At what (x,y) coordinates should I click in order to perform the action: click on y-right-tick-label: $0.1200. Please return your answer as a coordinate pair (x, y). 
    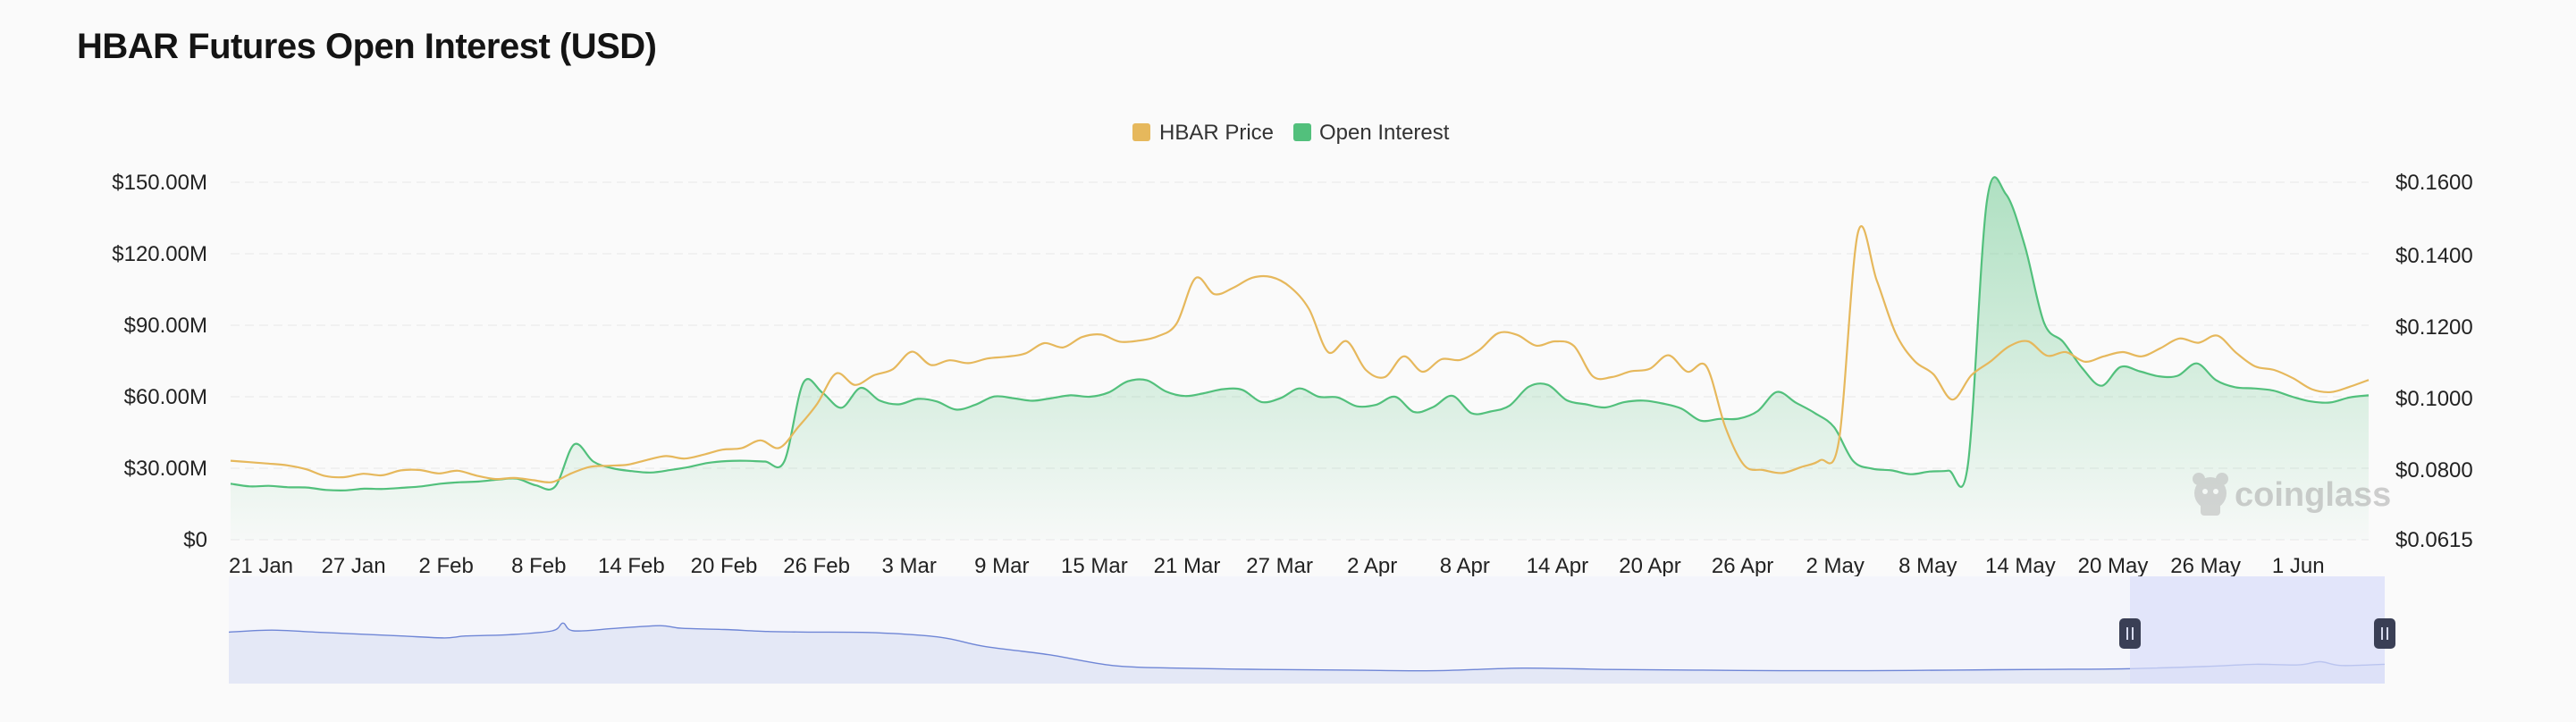
    Looking at the image, I should click on (2434, 327).